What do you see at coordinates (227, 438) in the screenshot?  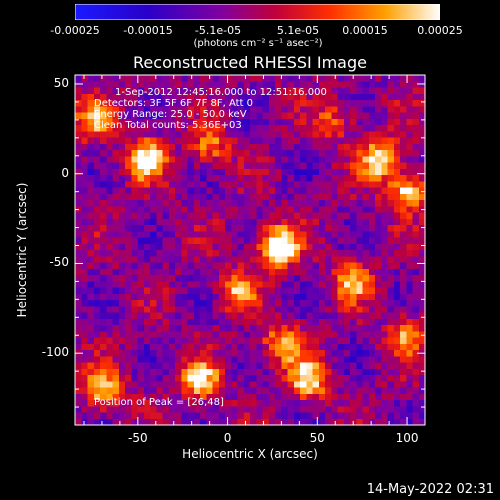 I see `x-tick-label: 0` at bounding box center [227, 438].